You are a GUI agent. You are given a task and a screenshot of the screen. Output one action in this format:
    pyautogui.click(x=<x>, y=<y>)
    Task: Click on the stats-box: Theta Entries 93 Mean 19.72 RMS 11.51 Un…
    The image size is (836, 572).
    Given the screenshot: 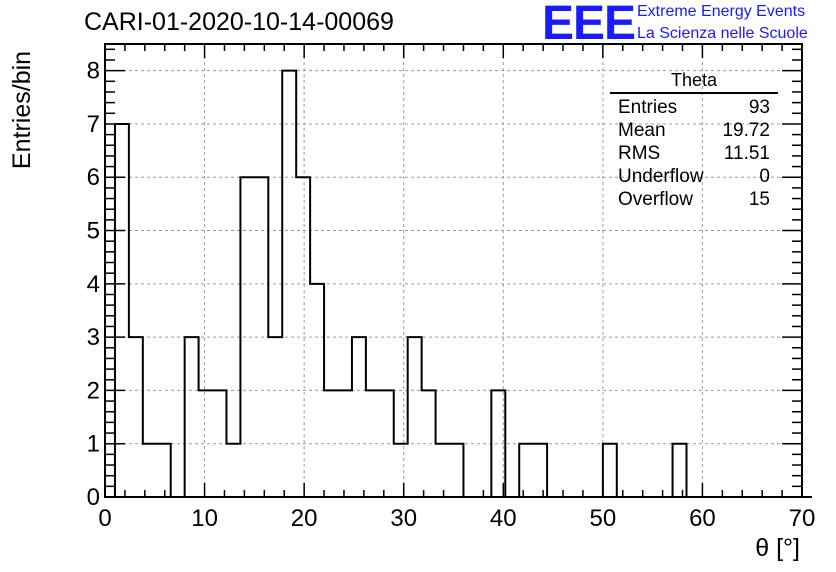 What is the action you would take?
    pyautogui.click(x=694, y=140)
    